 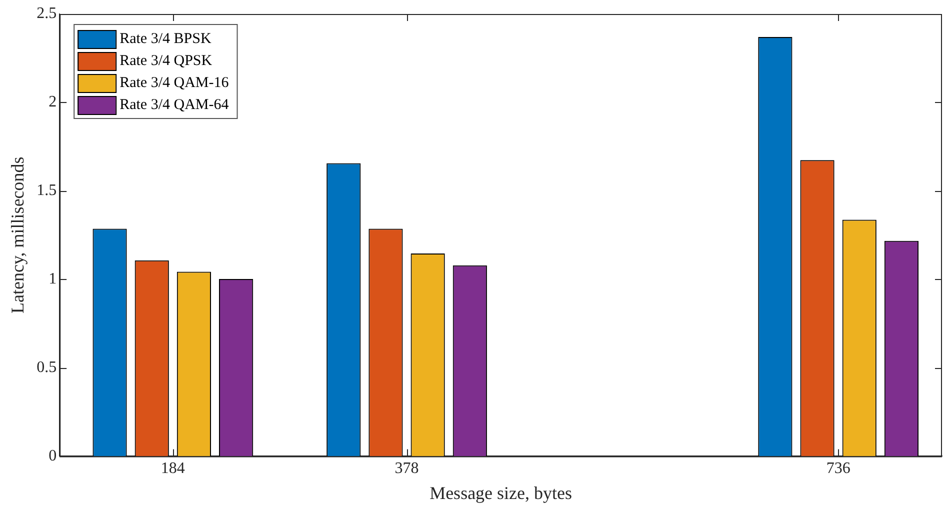 I want to click on y-tick-label: 0, so click(x=52, y=455).